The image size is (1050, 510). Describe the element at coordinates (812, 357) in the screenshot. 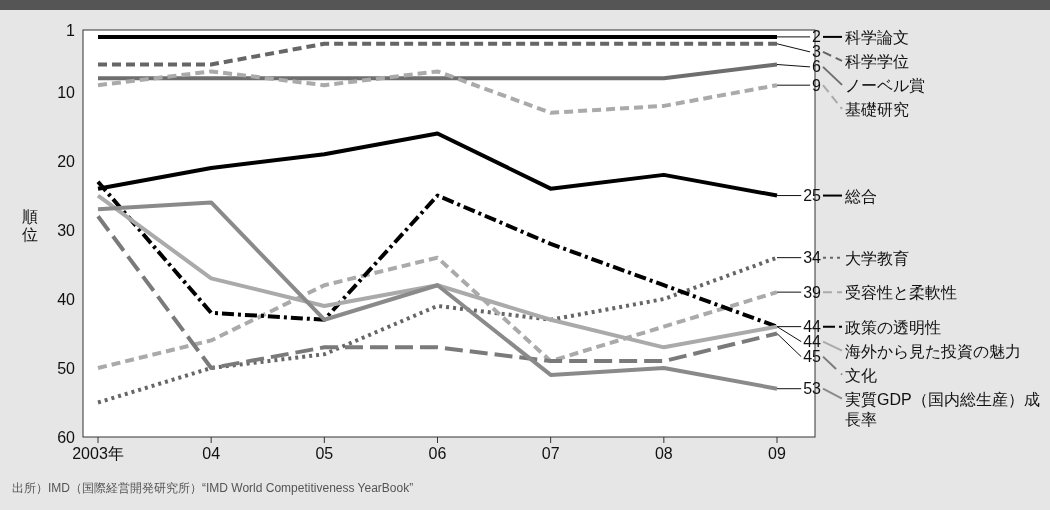

I see `data-label: 45` at that location.